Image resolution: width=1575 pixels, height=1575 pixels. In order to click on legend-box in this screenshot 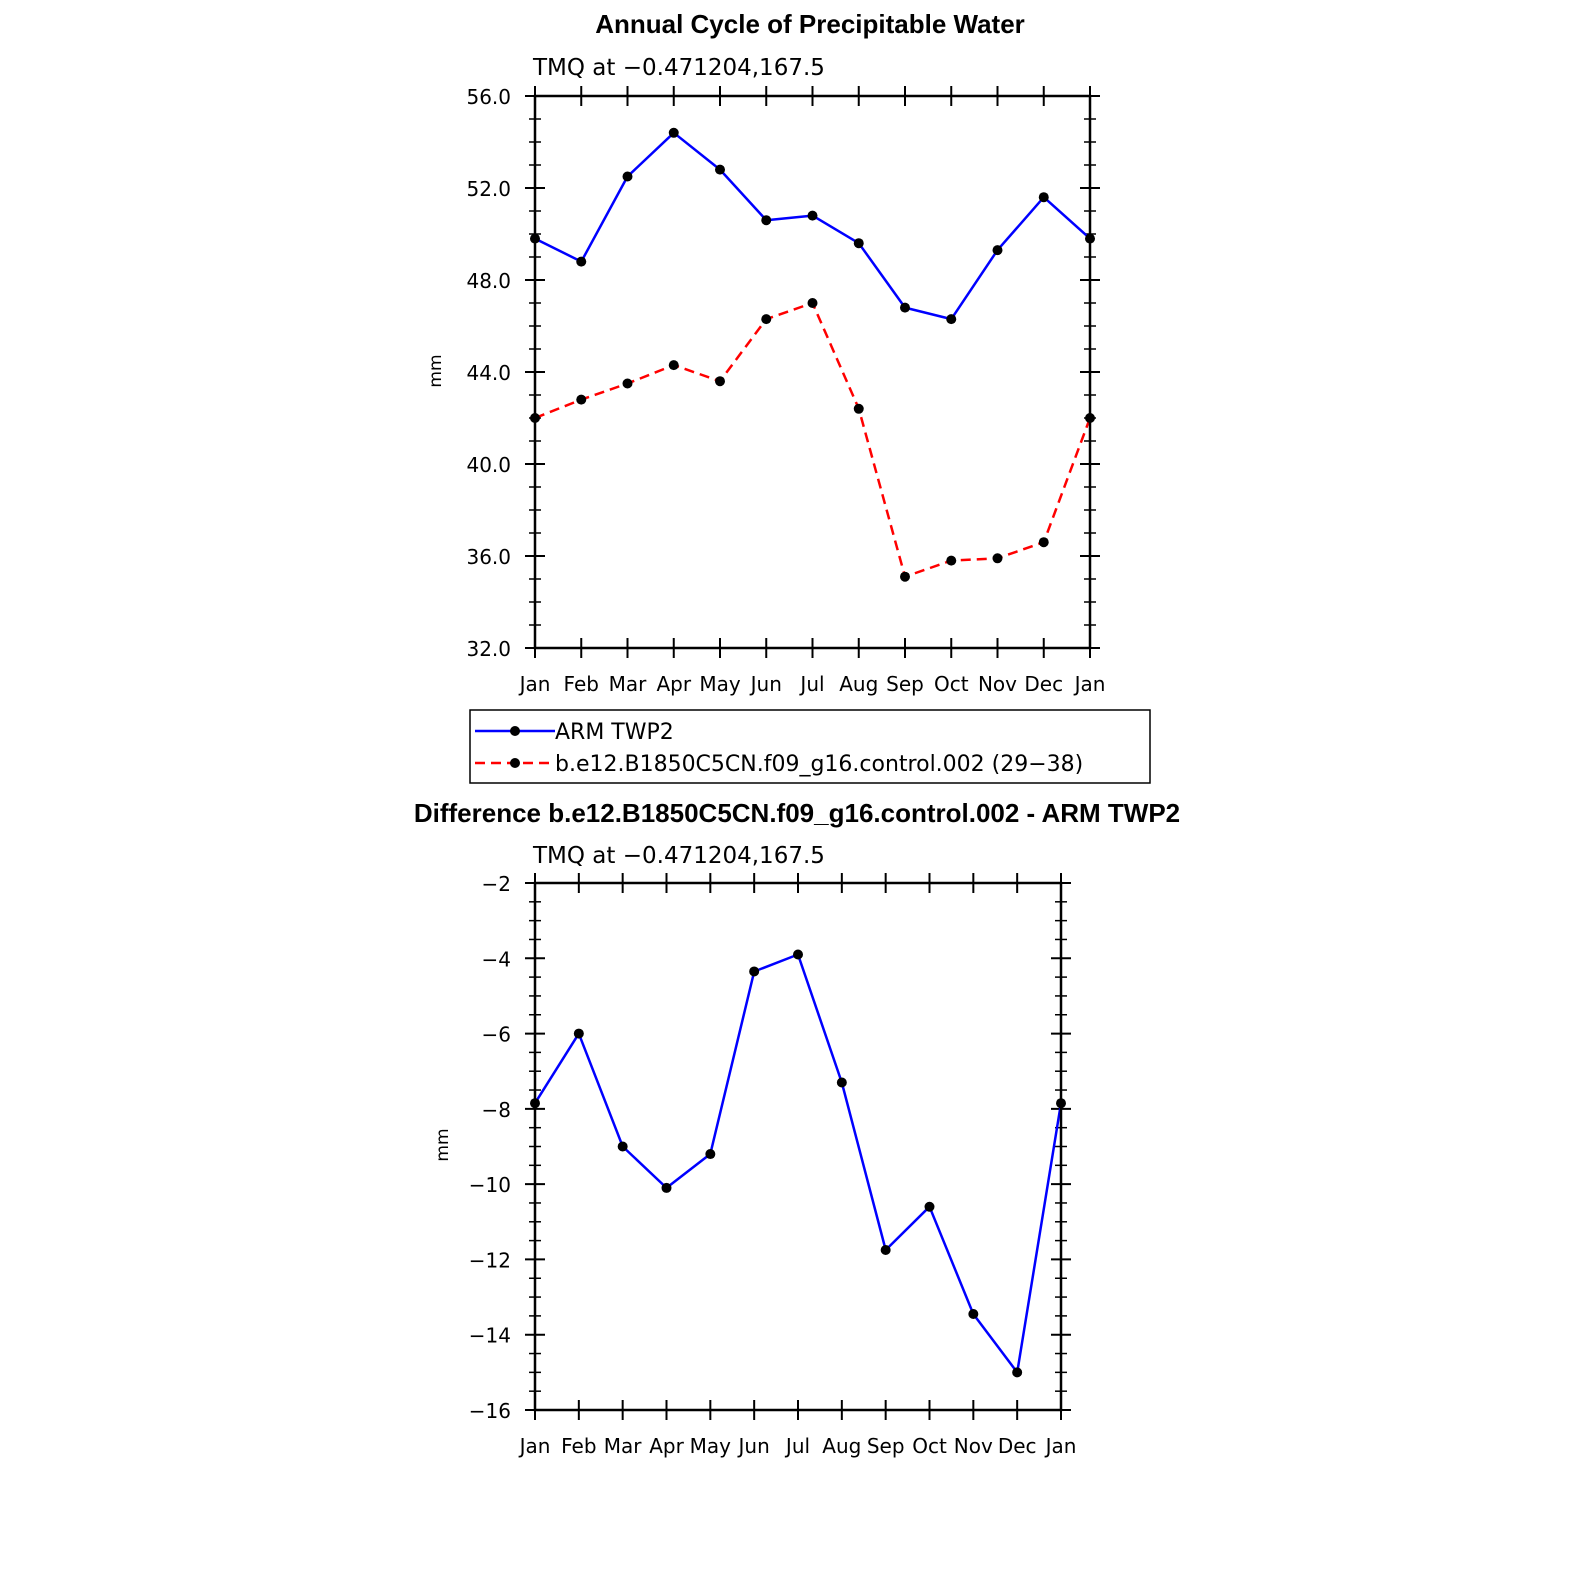, I will do `click(810, 746)`.